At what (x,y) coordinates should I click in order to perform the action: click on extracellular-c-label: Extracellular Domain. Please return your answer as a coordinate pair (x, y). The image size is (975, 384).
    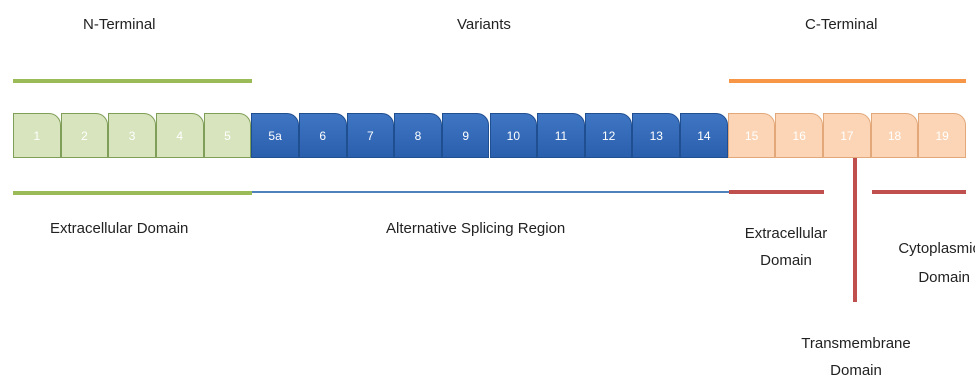
    Looking at the image, I should click on (786, 247).